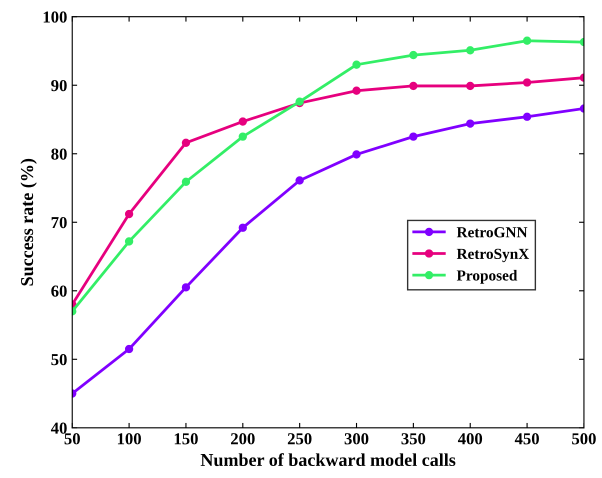  I want to click on x-tick-label: 450, so click(526, 438).